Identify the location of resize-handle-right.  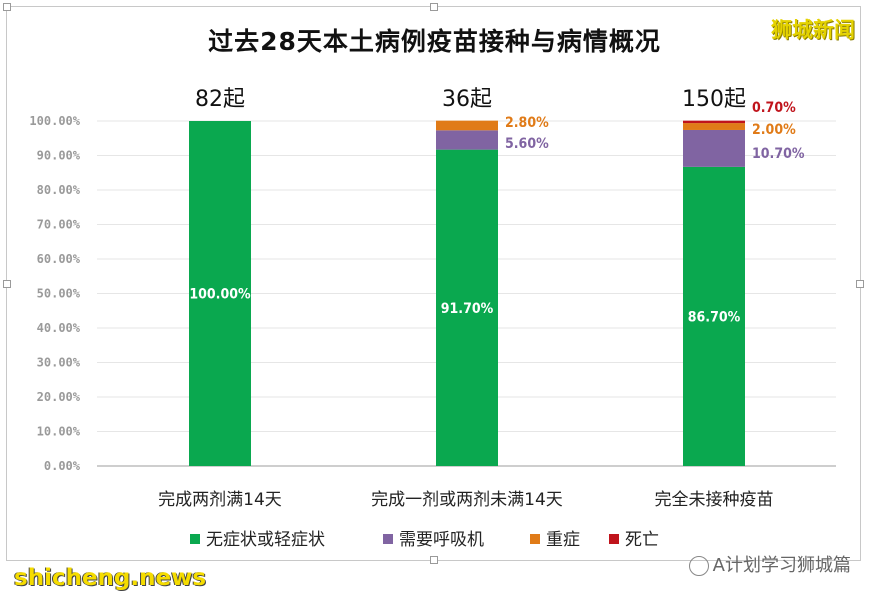
(860, 284).